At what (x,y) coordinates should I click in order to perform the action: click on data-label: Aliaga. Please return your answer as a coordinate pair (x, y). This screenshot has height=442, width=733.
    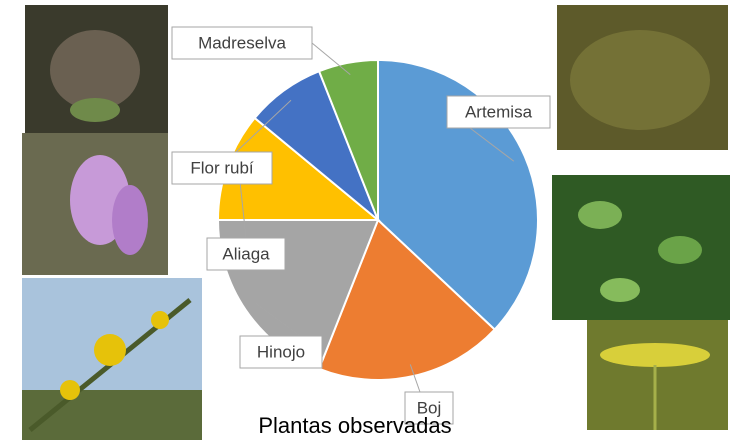
    Looking at the image, I should click on (246, 253).